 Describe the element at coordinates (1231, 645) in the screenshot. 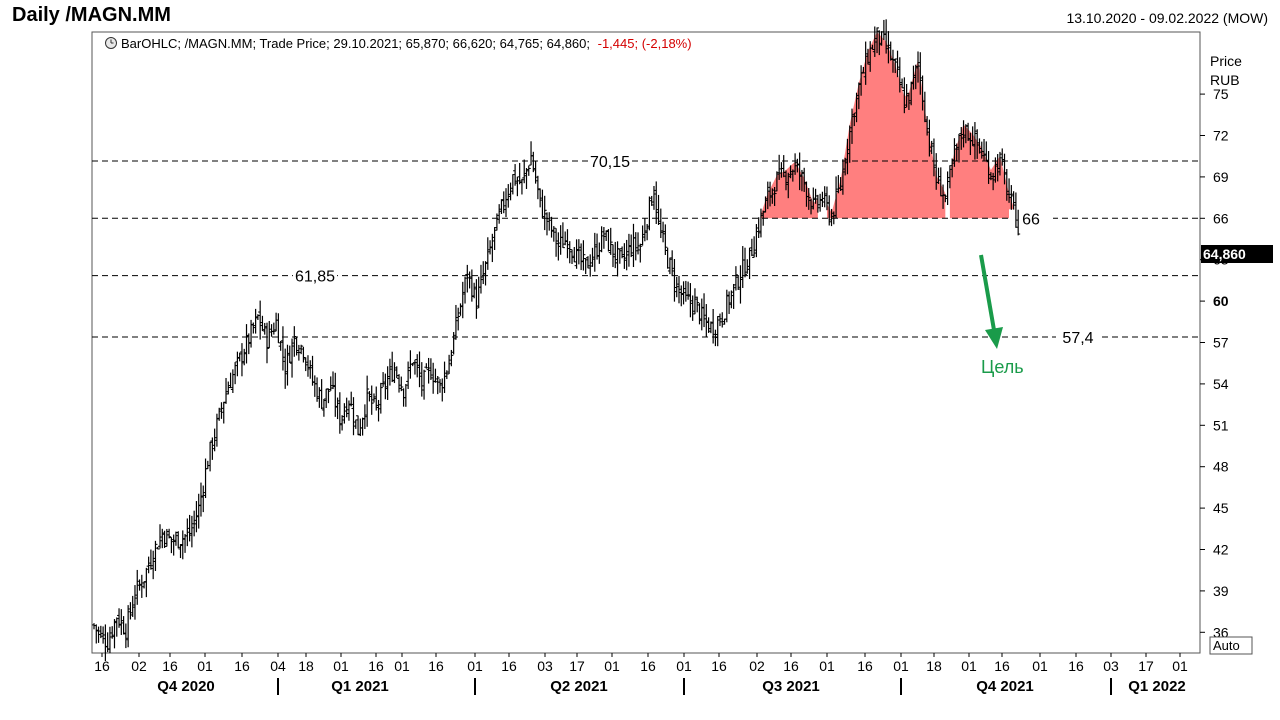

I see `auto-scale-button: Auto` at that location.